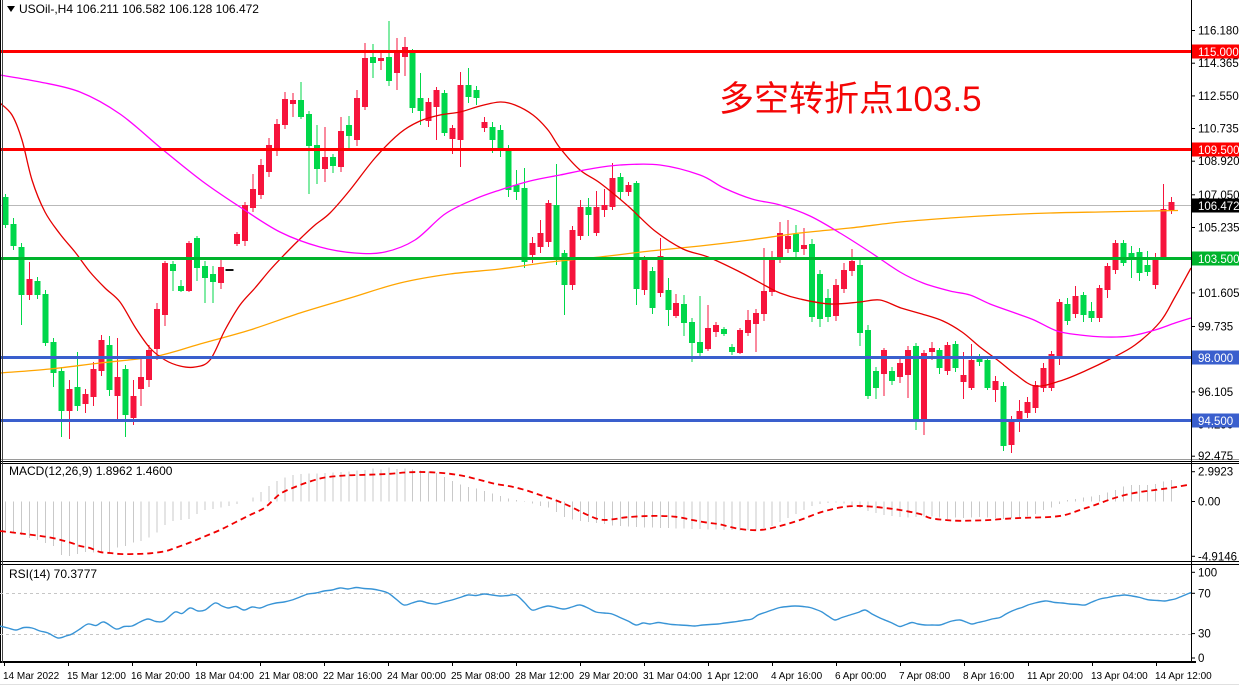  I want to click on svg-text: 70, so click(1204, 594).